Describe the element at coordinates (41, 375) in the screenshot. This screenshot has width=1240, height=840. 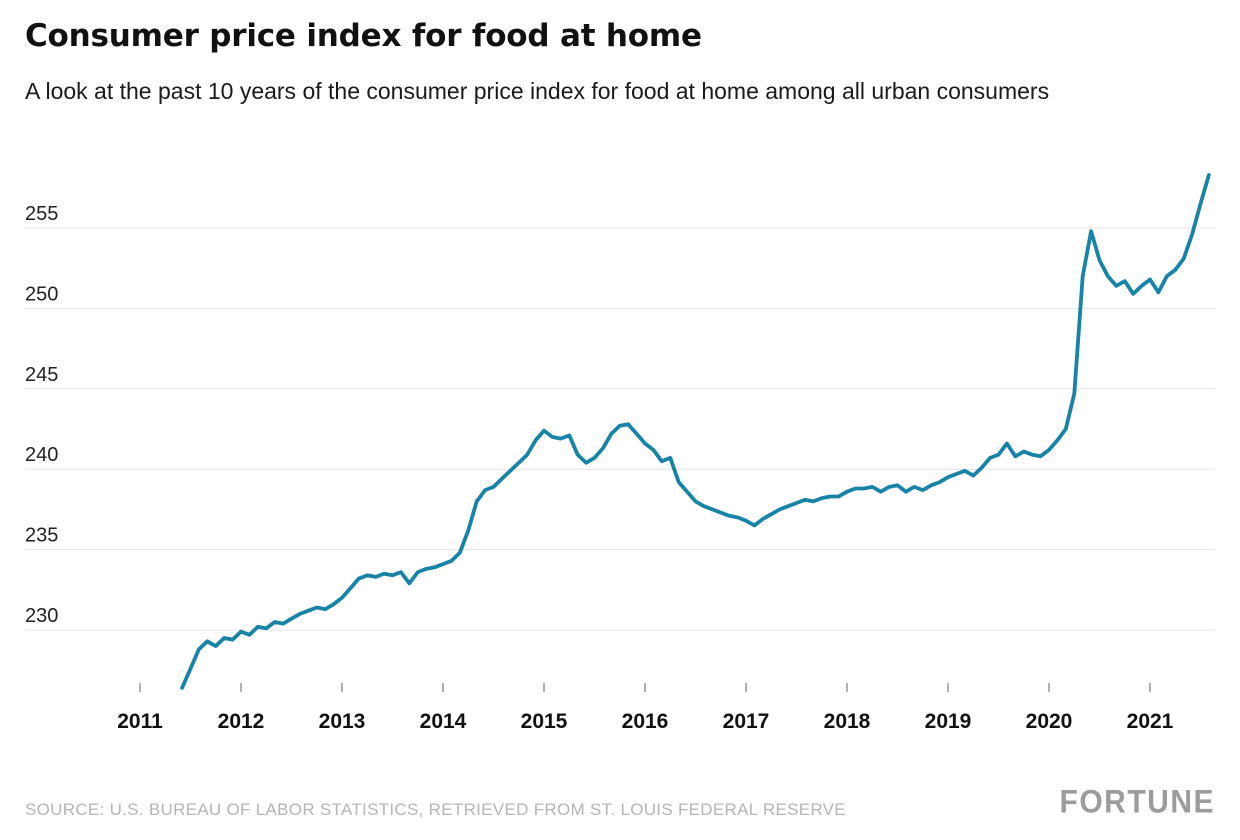
I see `y-axis-label: 245` at that location.